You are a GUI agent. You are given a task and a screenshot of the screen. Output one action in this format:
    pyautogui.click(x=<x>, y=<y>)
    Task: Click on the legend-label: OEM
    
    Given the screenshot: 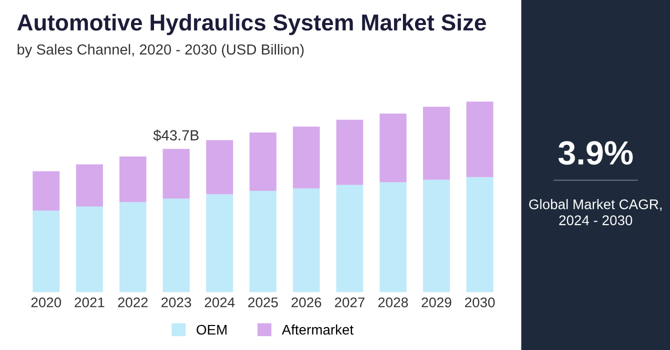 What is the action you would take?
    pyautogui.click(x=211, y=329)
    